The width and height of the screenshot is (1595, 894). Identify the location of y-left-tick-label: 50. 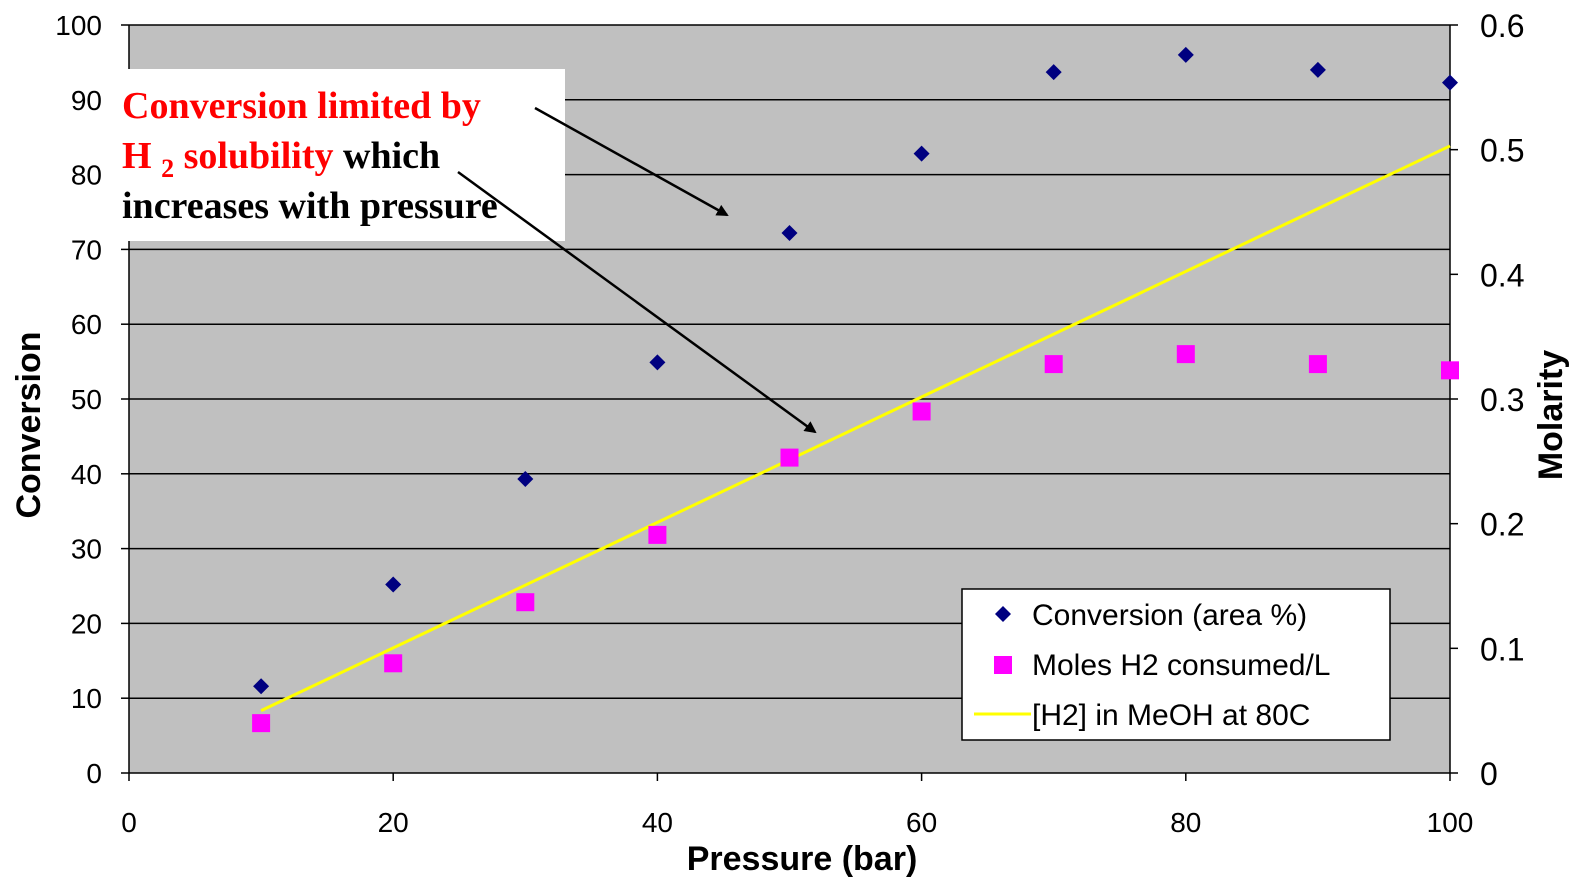
(86, 399).